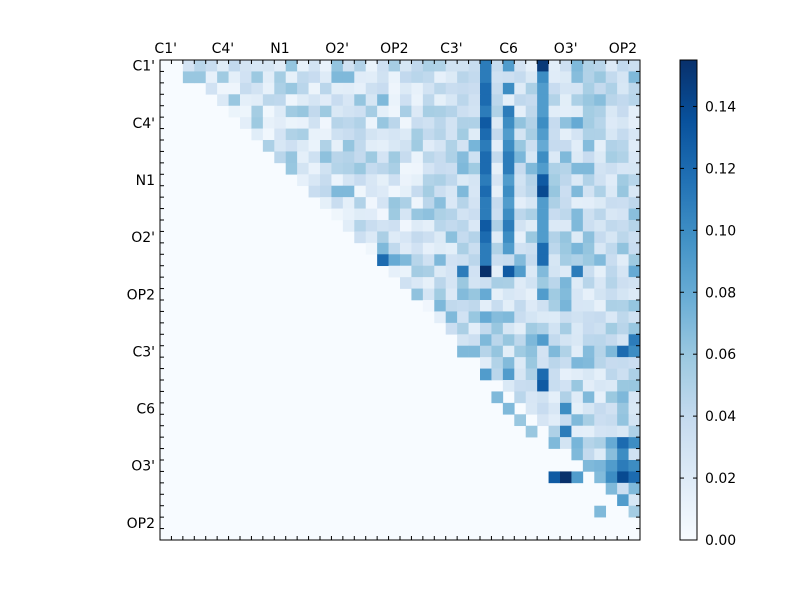 This screenshot has height=600, width=800. I want to click on colorbar-tick-label: 0.10, so click(720, 231).